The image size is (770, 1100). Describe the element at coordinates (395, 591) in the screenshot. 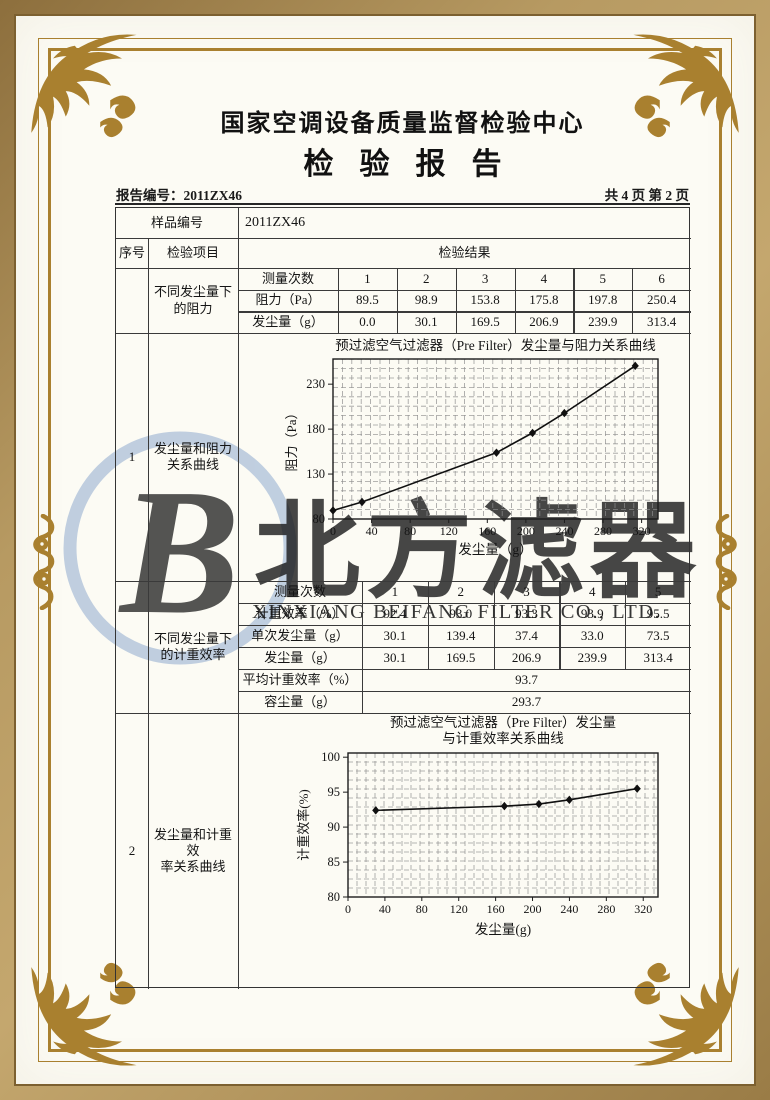

I see `subtable-cell: 1` at that location.